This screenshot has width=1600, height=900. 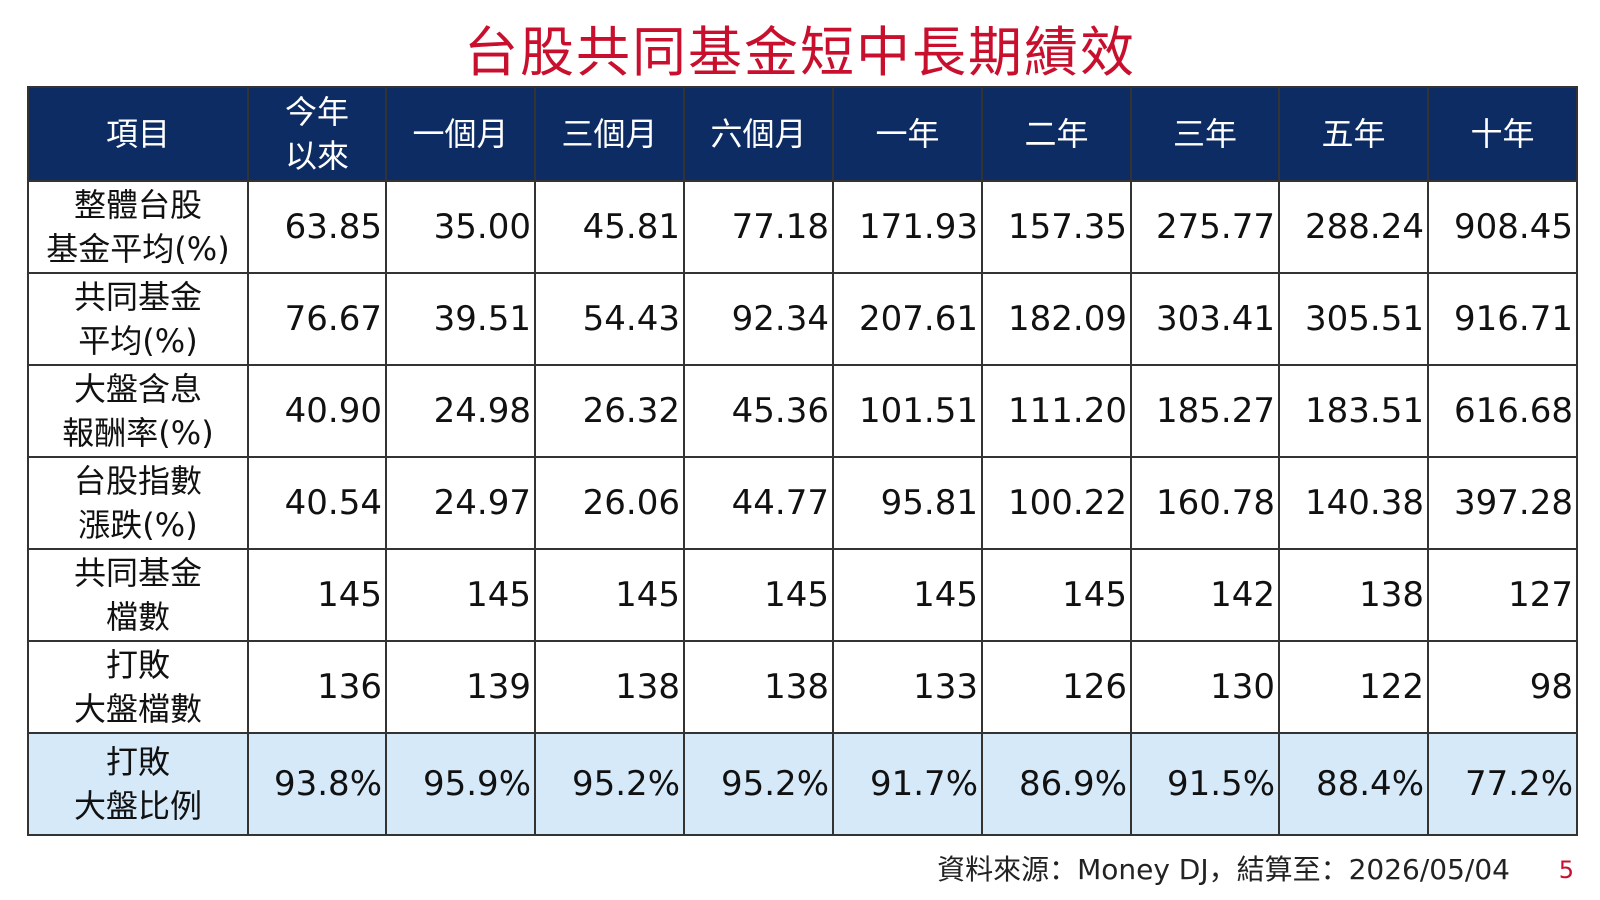 I want to click on value-cell: 98, so click(x=1502, y=687).